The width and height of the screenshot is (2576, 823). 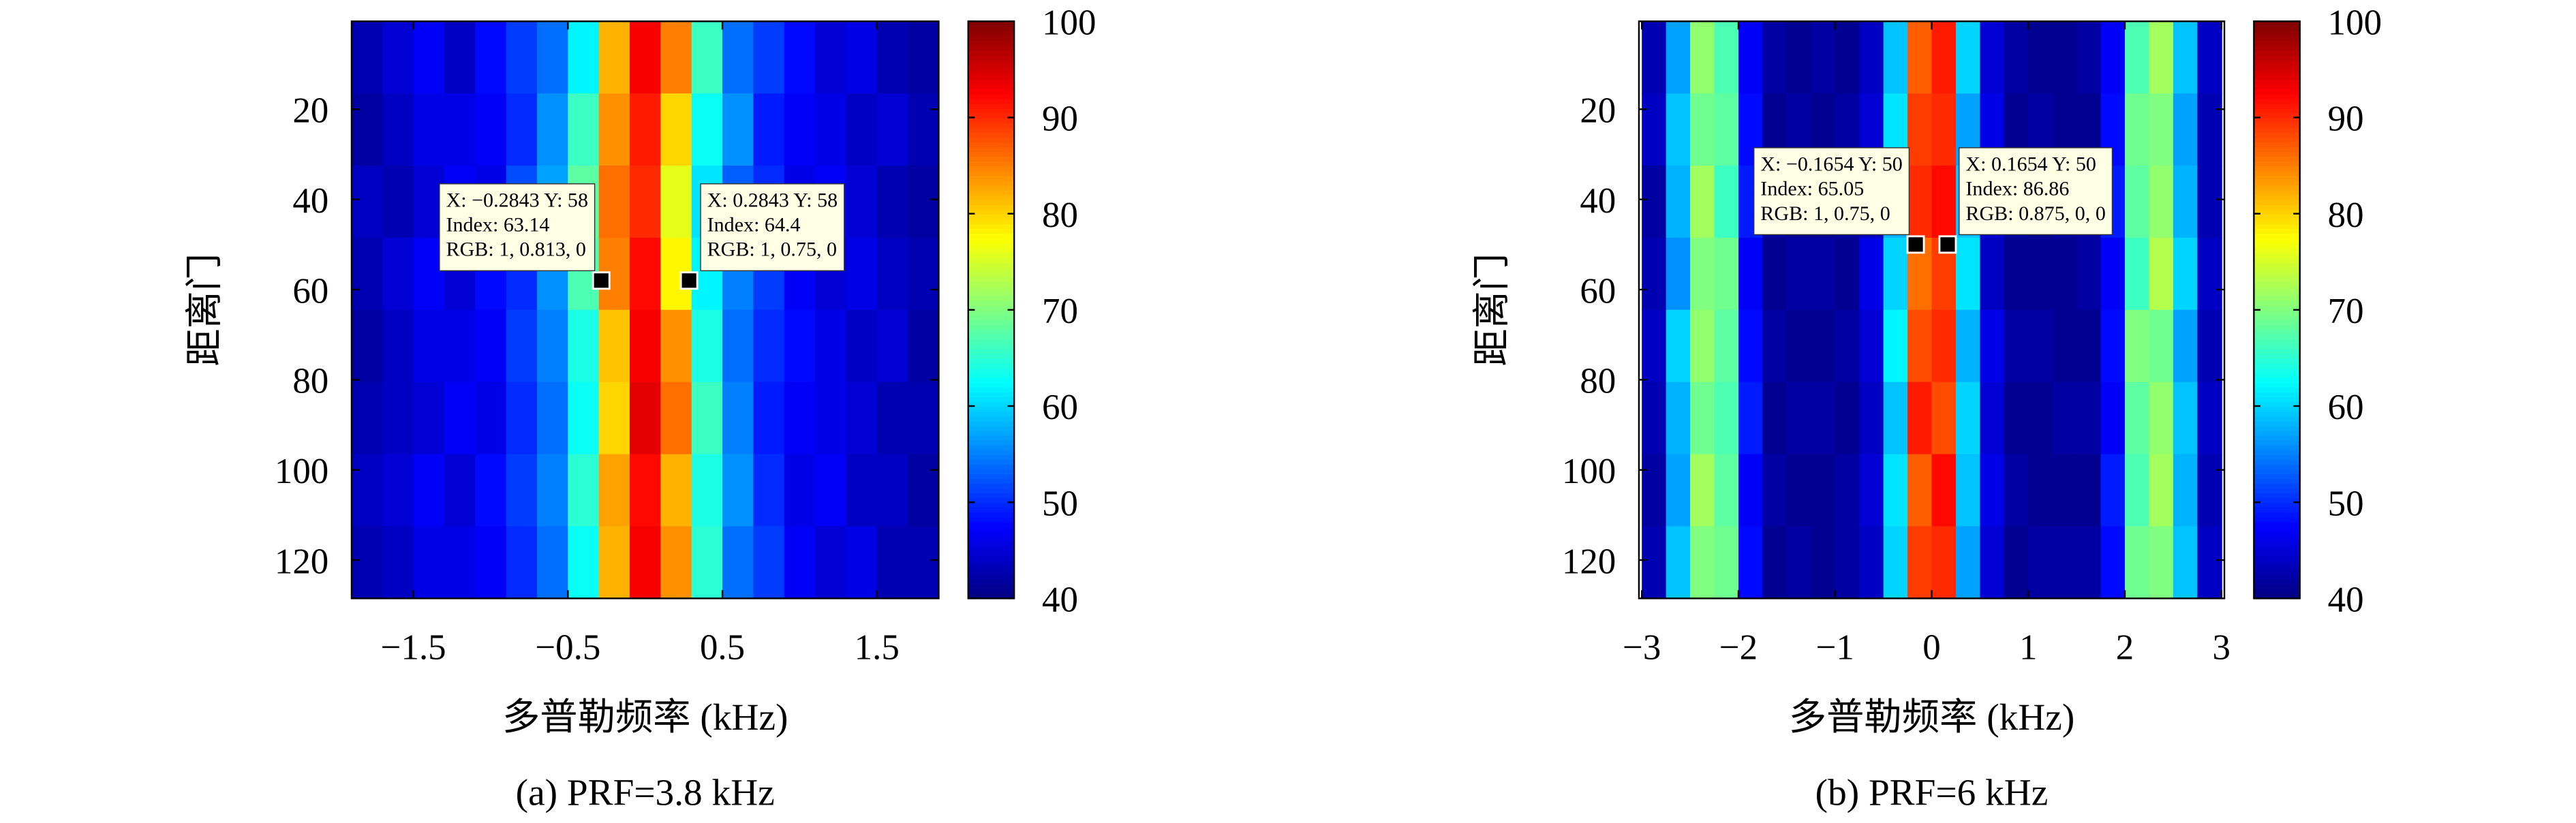 What do you see at coordinates (772, 227) in the screenshot?
I see `datatip-box` at bounding box center [772, 227].